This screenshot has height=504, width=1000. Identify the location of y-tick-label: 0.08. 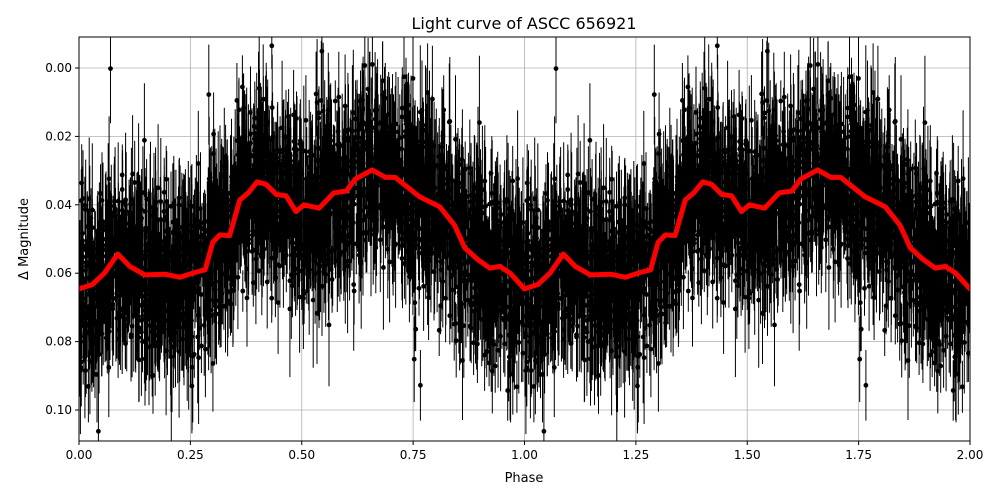
(58, 342).